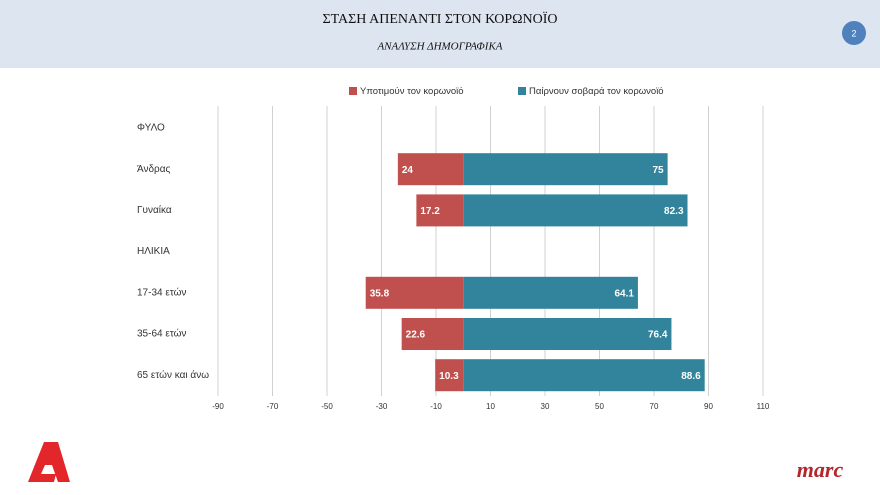  What do you see at coordinates (440, 34) in the screenshot?
I see `header-band` at bounding box center [440, 34].